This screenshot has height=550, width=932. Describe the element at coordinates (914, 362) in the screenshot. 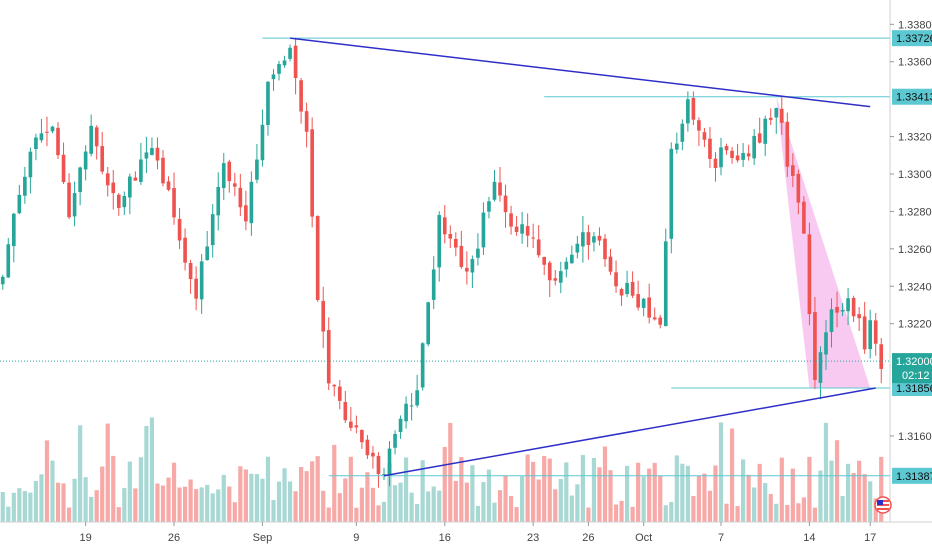

I see `current-price-label: 1.32000` at that location.